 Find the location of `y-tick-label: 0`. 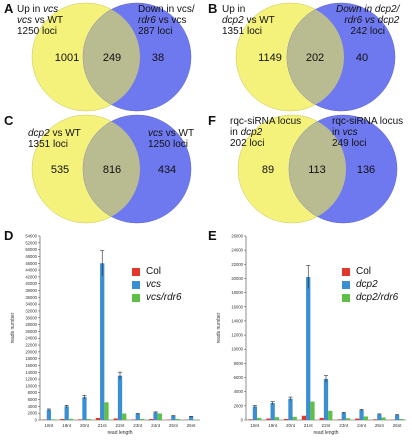

y-tick-label: 0 is located at coordinates (242, 420).